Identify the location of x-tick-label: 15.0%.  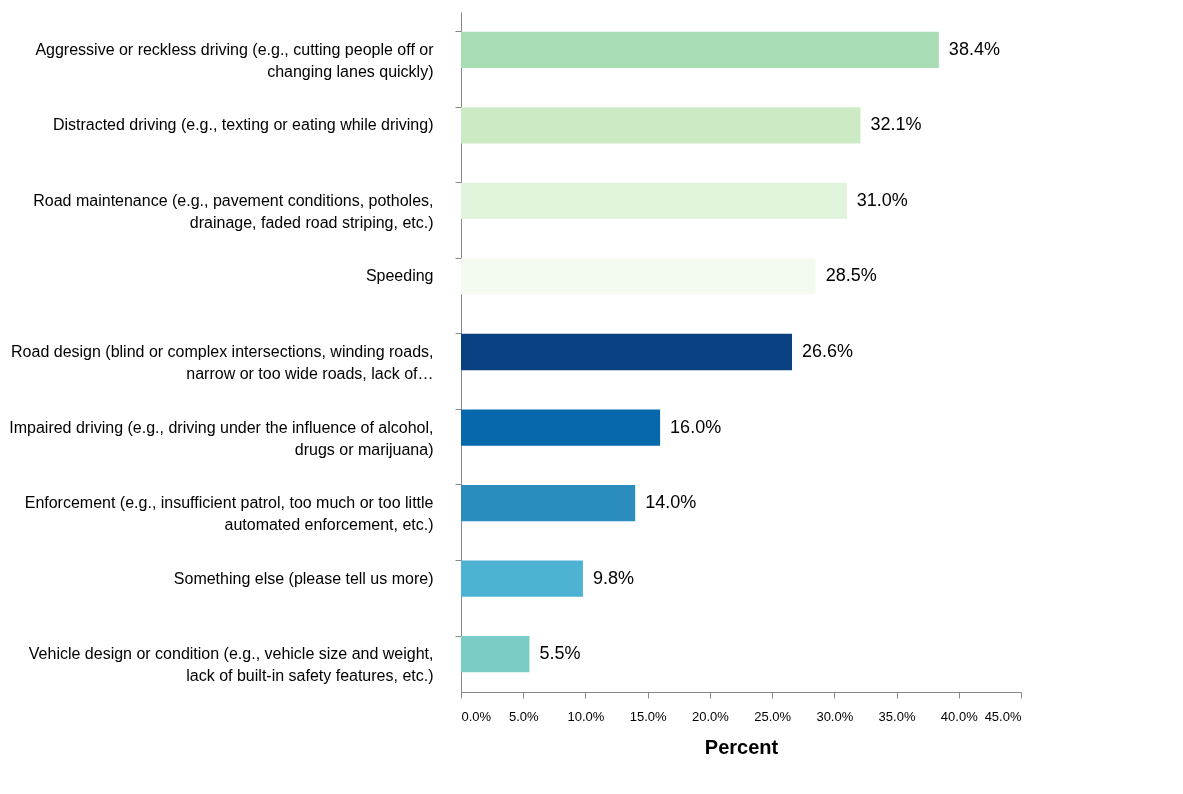
(648, 716).